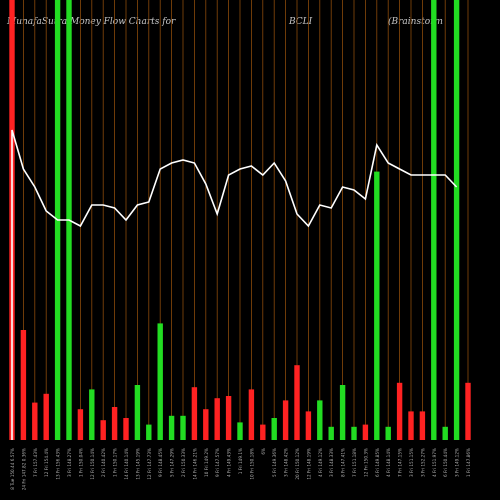  Describe the element at coordinates (69, 462) in the screenshot. I see `x-tick-label: 3 Fri 148.27%` at that location.